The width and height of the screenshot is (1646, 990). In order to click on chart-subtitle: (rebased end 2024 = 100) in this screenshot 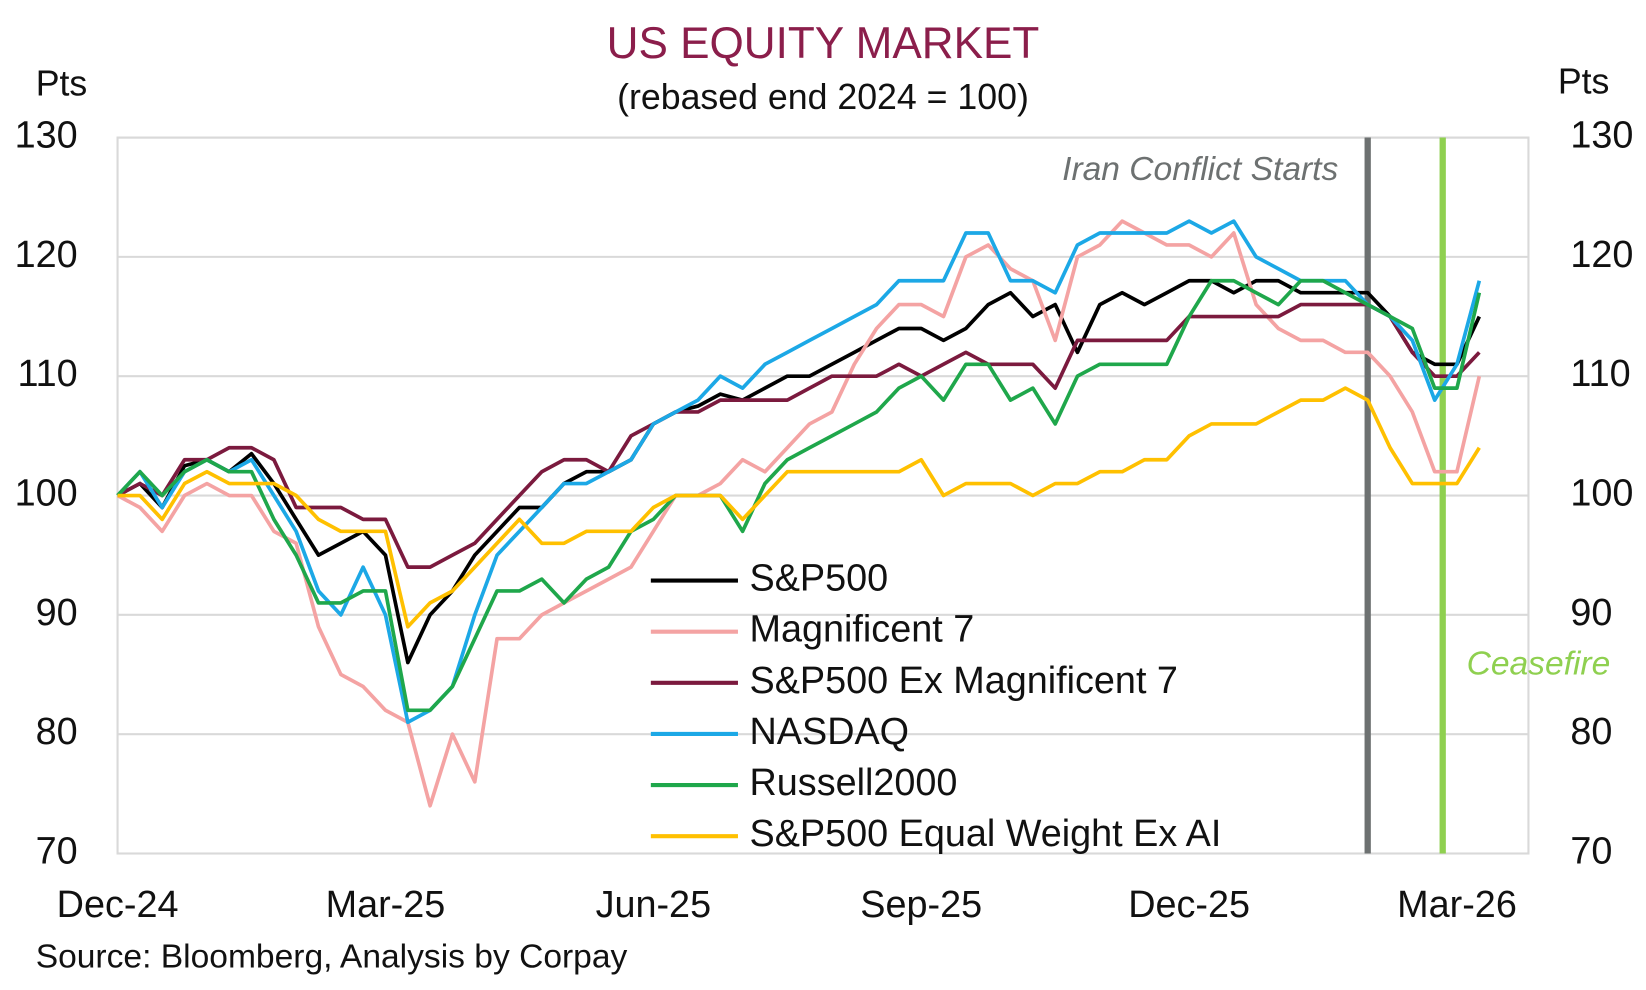, I will do `click(823, 97)`.